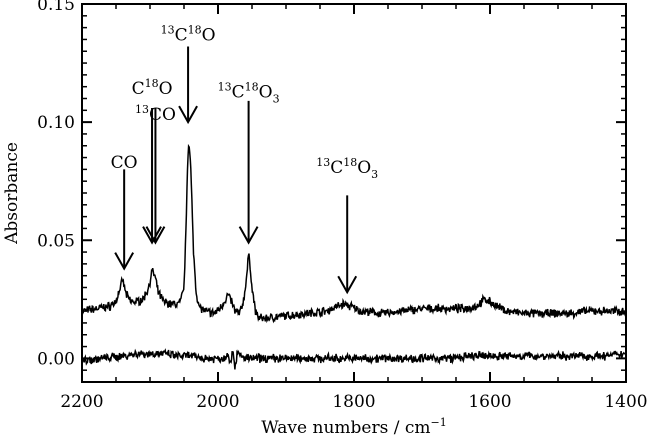 This screenshot has height=440, width=650. What do you see at coordinates (188, 35) in the screenshot?
I see `label-13c18o: 13C18O` at bounding box center [188, 35].